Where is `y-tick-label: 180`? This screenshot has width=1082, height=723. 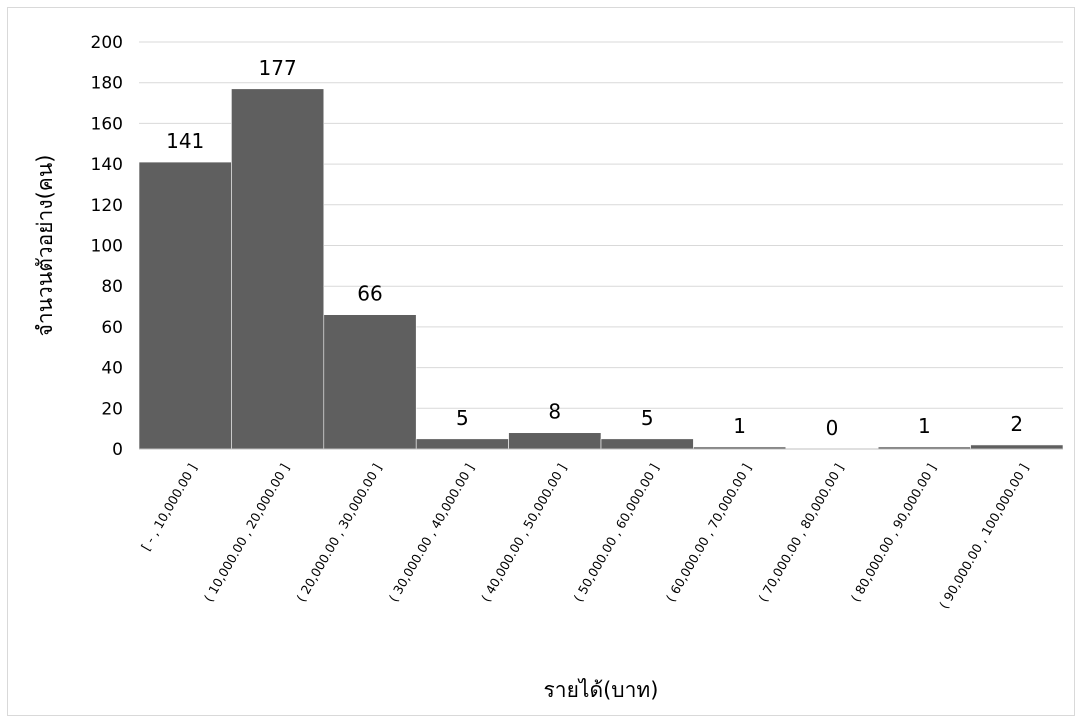
y-tick-label: 180 is located at coordinates (107, 84).